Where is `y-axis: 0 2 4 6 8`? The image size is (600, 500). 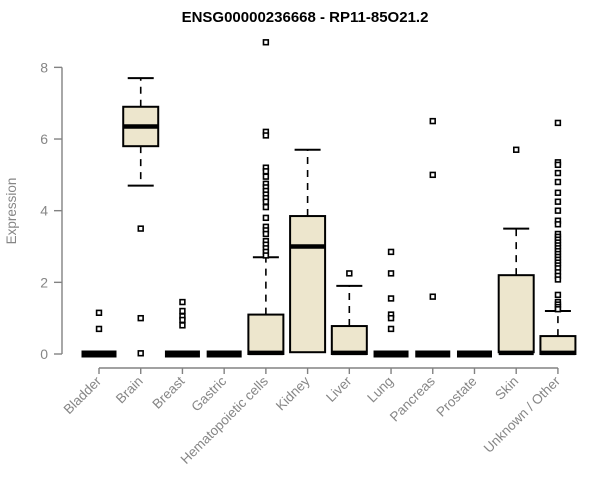
y-axis: 0 2 4 6 8 is located at coordinates (51, 210).